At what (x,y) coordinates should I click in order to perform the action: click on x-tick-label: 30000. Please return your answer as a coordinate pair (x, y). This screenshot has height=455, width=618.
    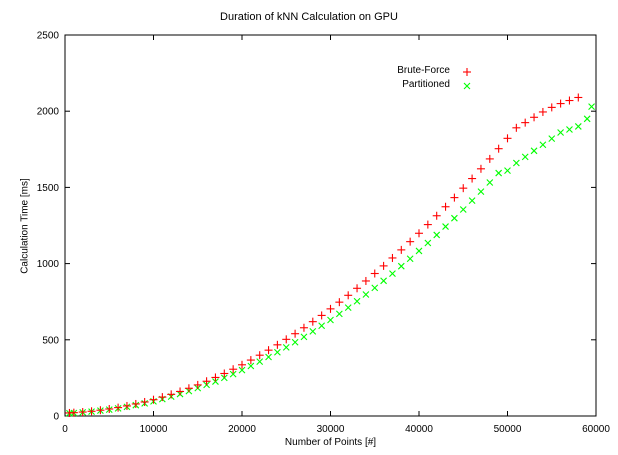
    Looking at the image, I should click on (331, 429).